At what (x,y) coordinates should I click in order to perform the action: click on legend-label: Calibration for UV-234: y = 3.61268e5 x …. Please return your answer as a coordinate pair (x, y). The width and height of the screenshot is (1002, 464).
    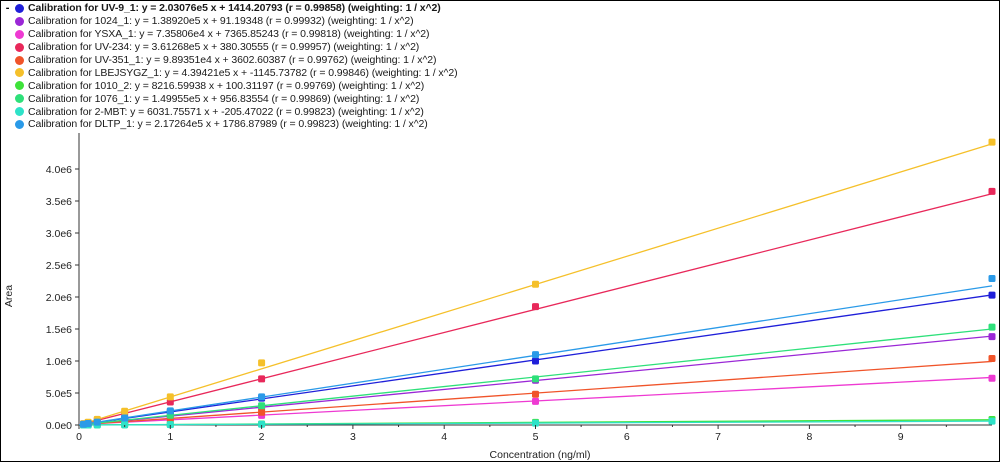
    Looking at the image, I should click on (224, 47).